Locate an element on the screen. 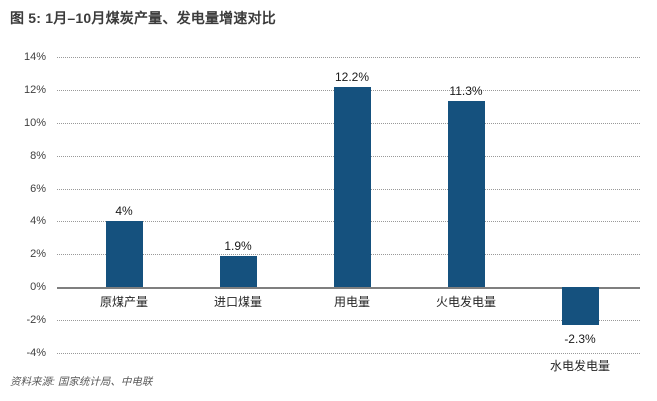 The width and height of the screenshot is (657, 401). y-tick-label: 2% is located at coordinates (38, 254).